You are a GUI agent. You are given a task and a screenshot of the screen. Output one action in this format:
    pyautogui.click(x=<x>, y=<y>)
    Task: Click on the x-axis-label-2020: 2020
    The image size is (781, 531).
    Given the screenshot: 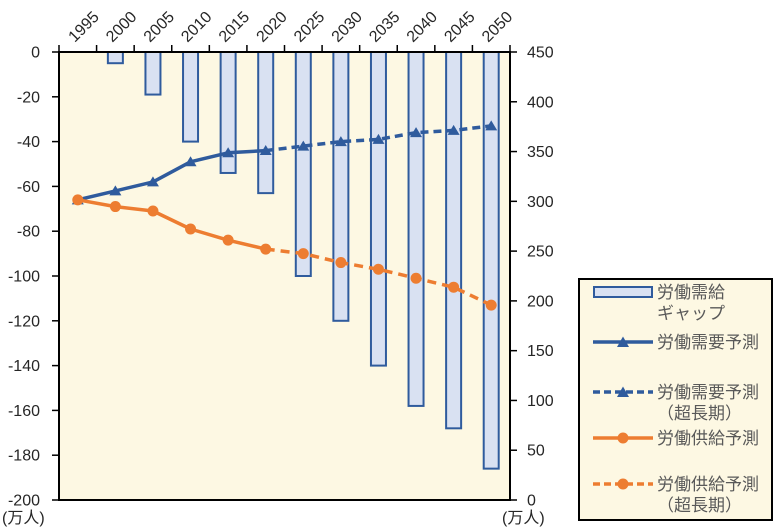 What is the action you would take?
    pyautogui.click(x=272, y=27)
    